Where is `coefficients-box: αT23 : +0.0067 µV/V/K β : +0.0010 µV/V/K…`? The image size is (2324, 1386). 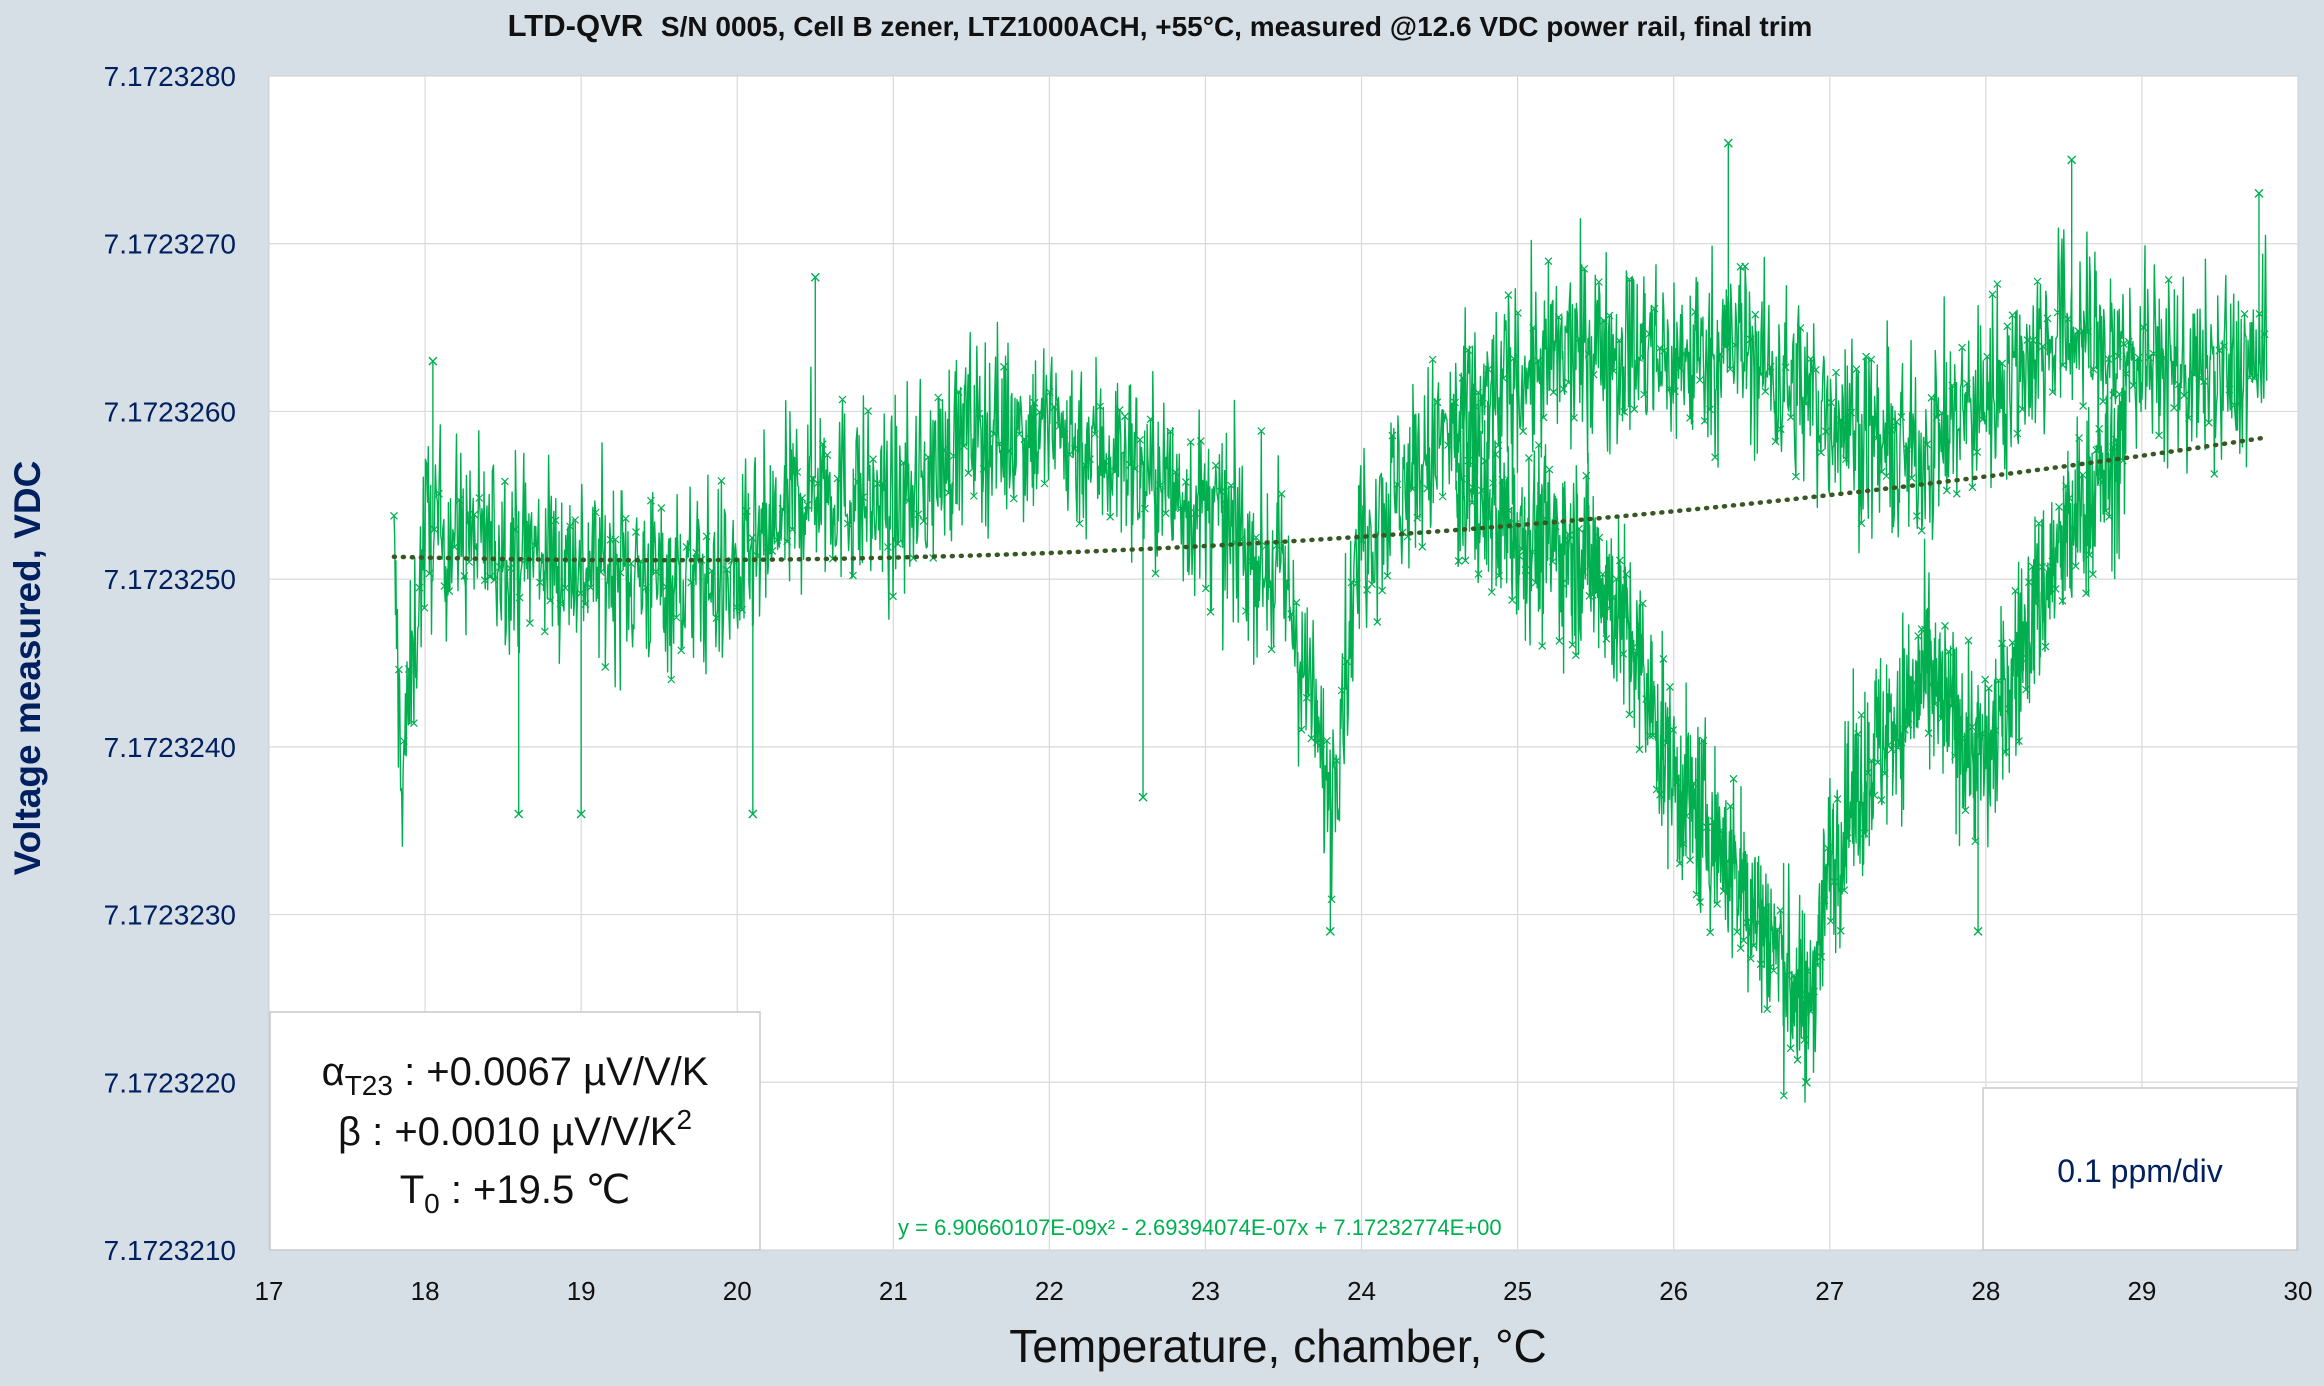 coefficients-box: αT23 : +0.0067 µV/V/K β : +0.0010 µV/V/K… is located at coordinates (515, 1131).